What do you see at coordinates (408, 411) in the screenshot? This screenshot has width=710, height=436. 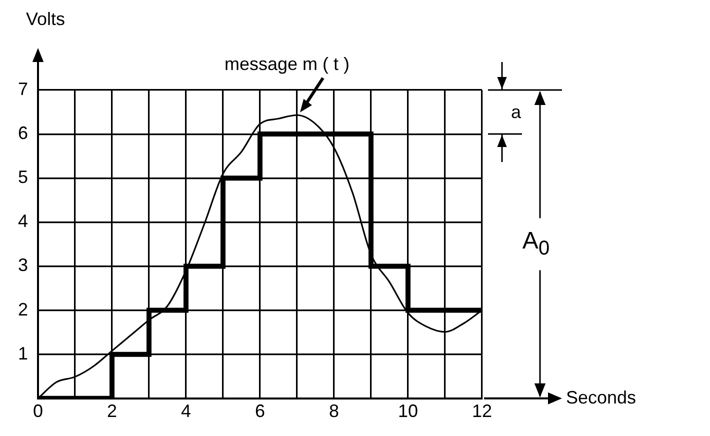 I see `x-tick-label: 10` at bounding box center [408, 411].